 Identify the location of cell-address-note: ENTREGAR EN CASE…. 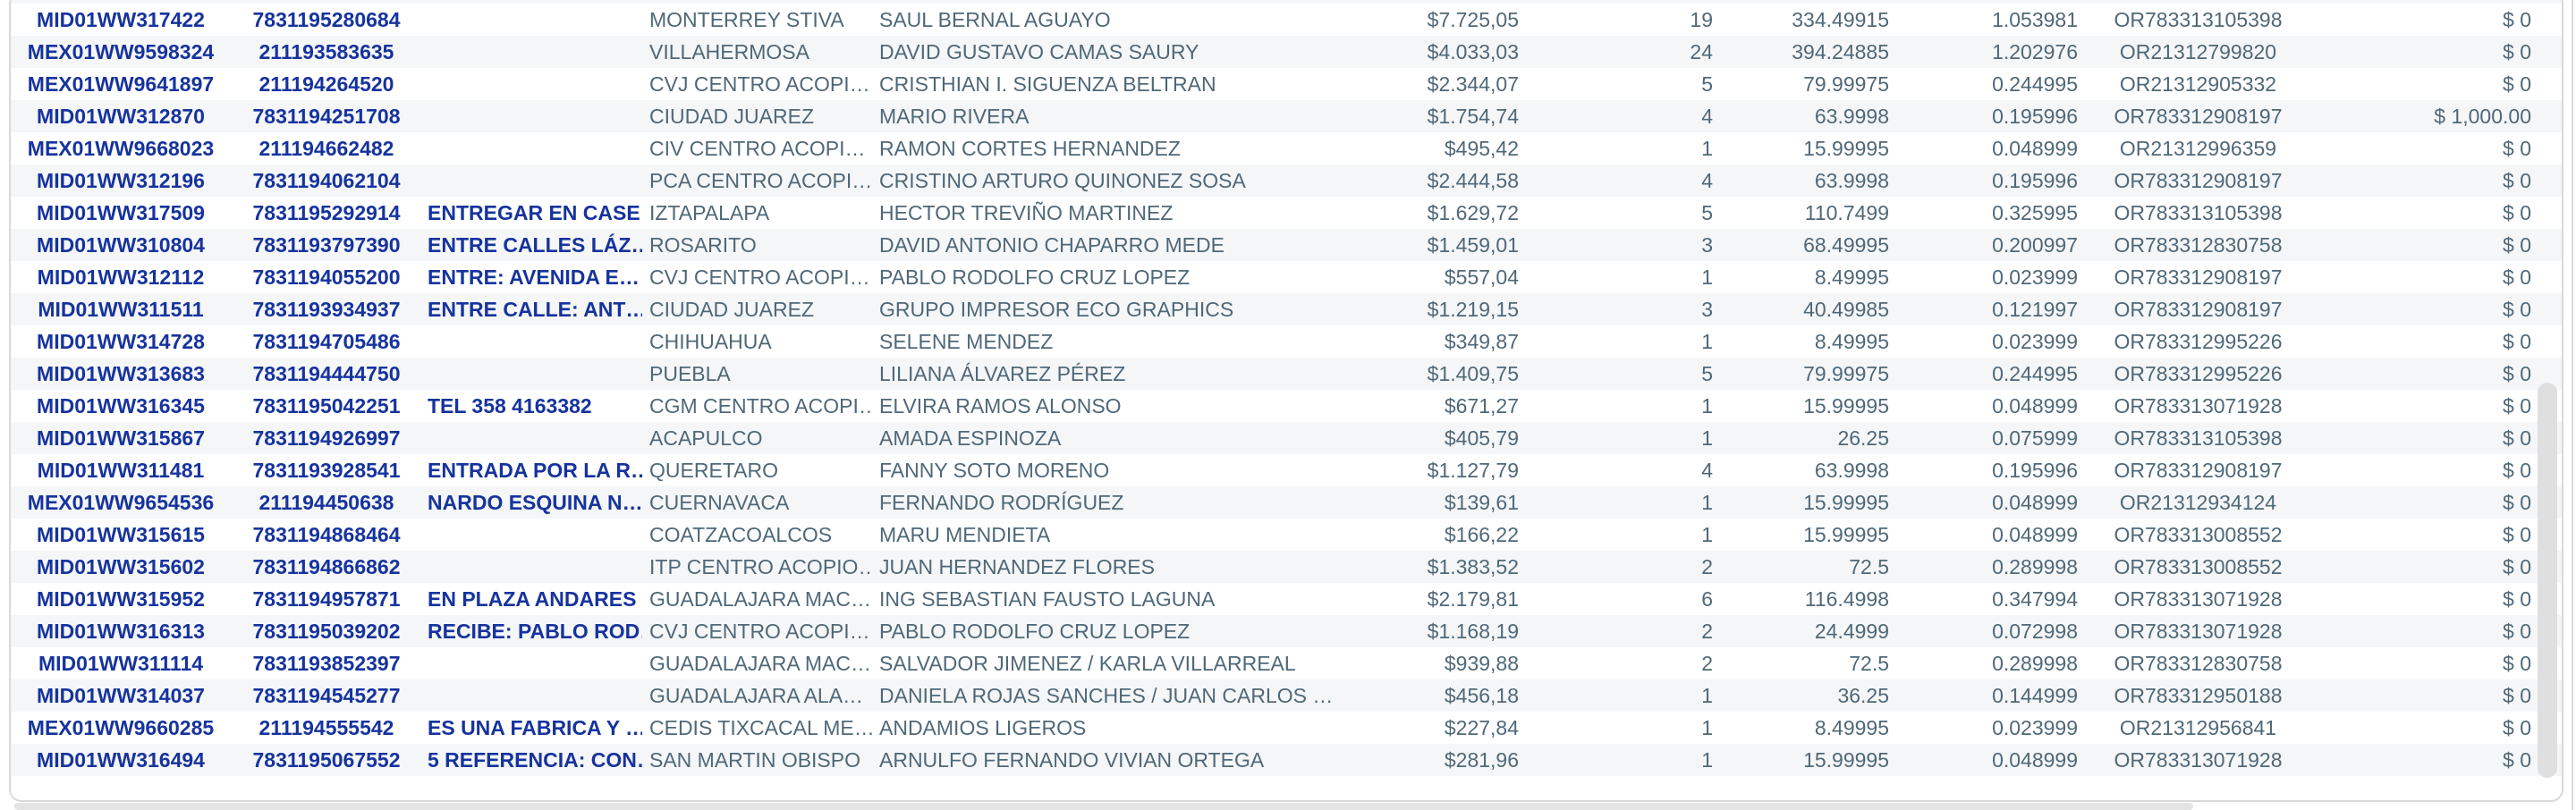
(535, 212).